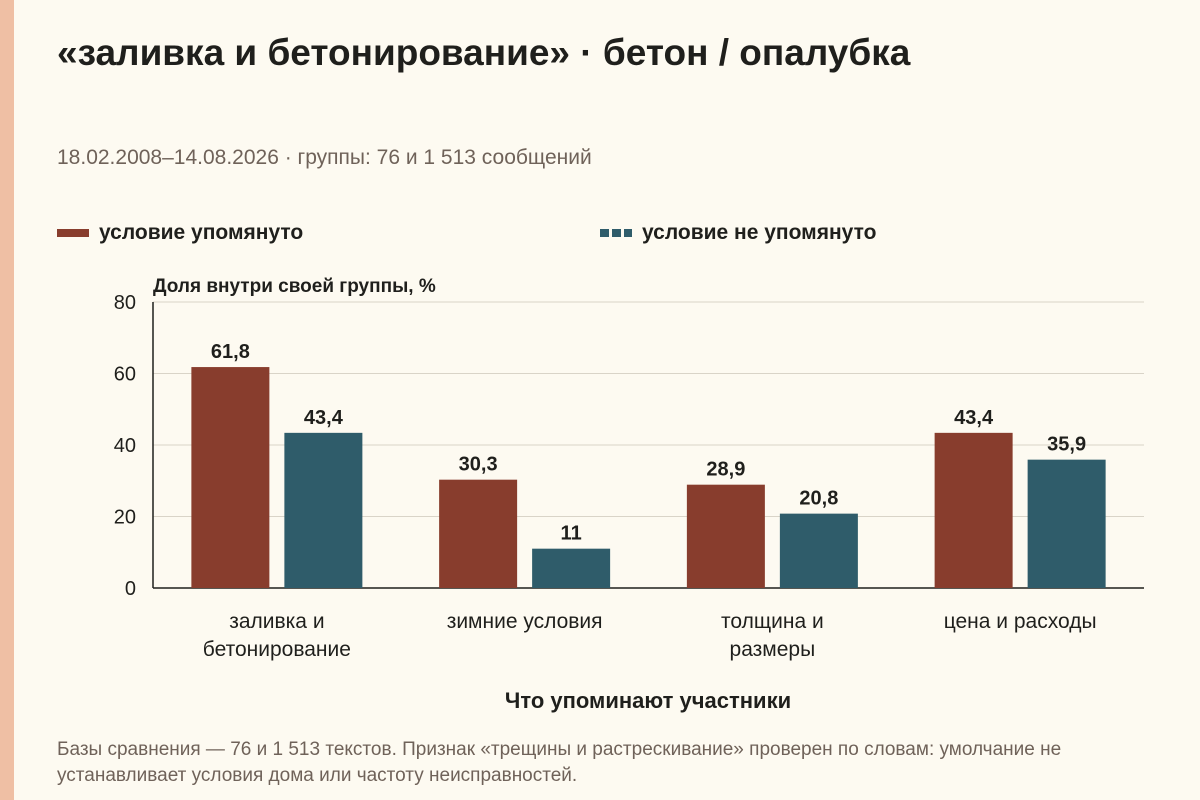 The width and height of the screenshot is (1200, 800). Describe the element at coordinates (773, 649) in the screenshot. I see `x-tick-label: размеры` at that location.